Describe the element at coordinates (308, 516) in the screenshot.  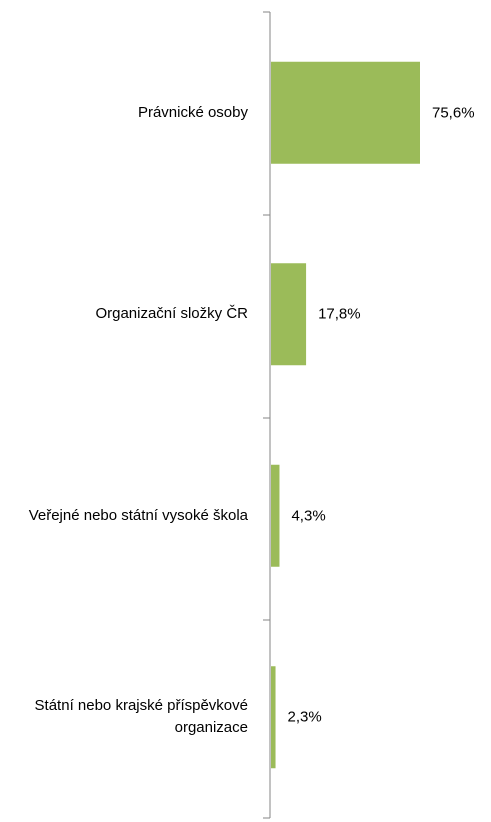
I see `data-label: 4,3%` at that location.